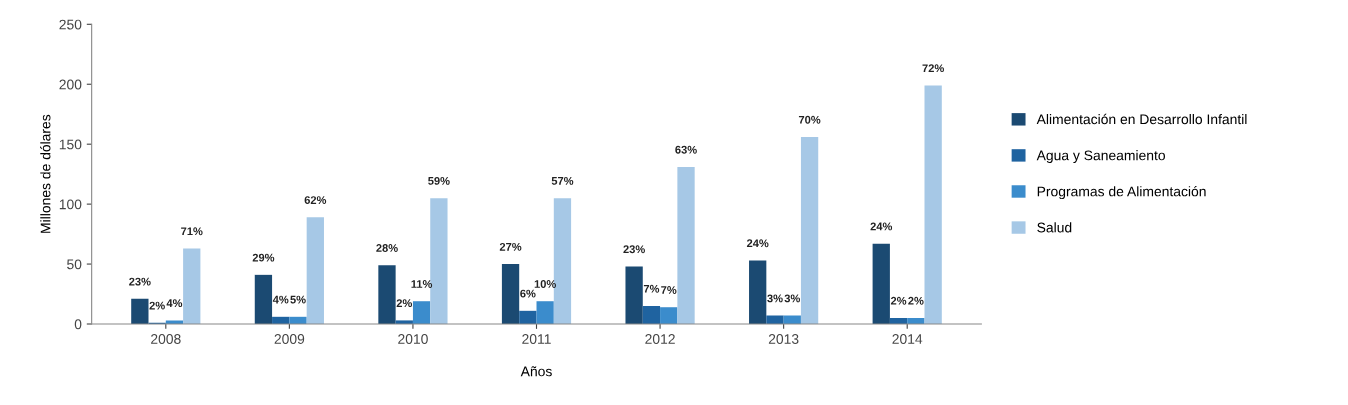 The width and height of the screenshot is (1348, 405). What do you see at coordinates (660, 339) in the screenshot?
I see `x-tick-label: 2012` at bounding box center [660, 339].